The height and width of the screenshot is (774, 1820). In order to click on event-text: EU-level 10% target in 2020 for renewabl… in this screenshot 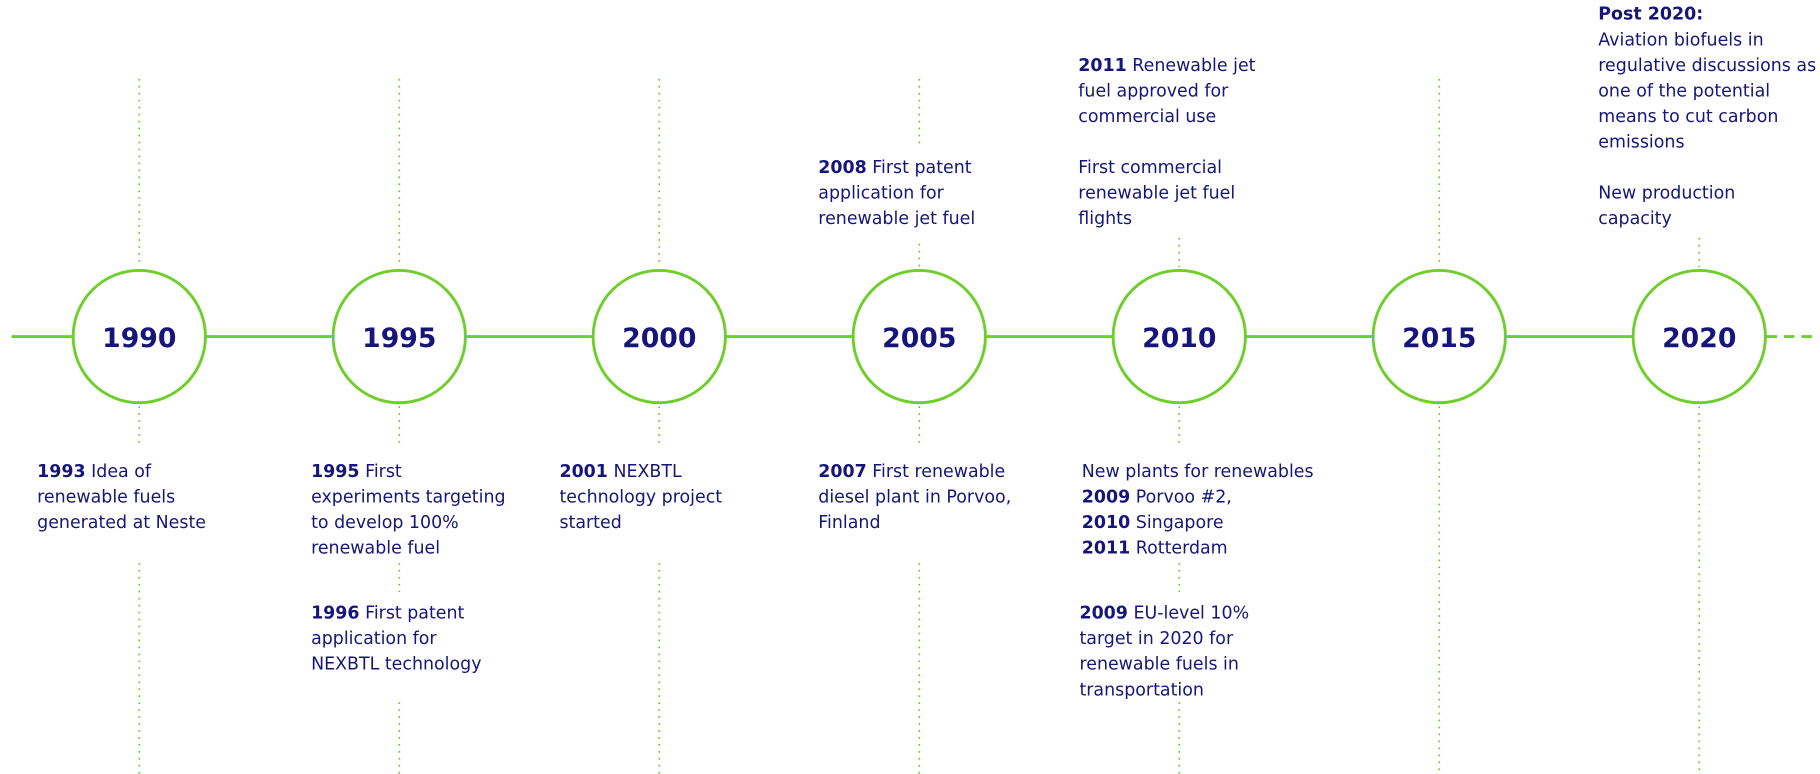, I will do `click(1164, 651)`.